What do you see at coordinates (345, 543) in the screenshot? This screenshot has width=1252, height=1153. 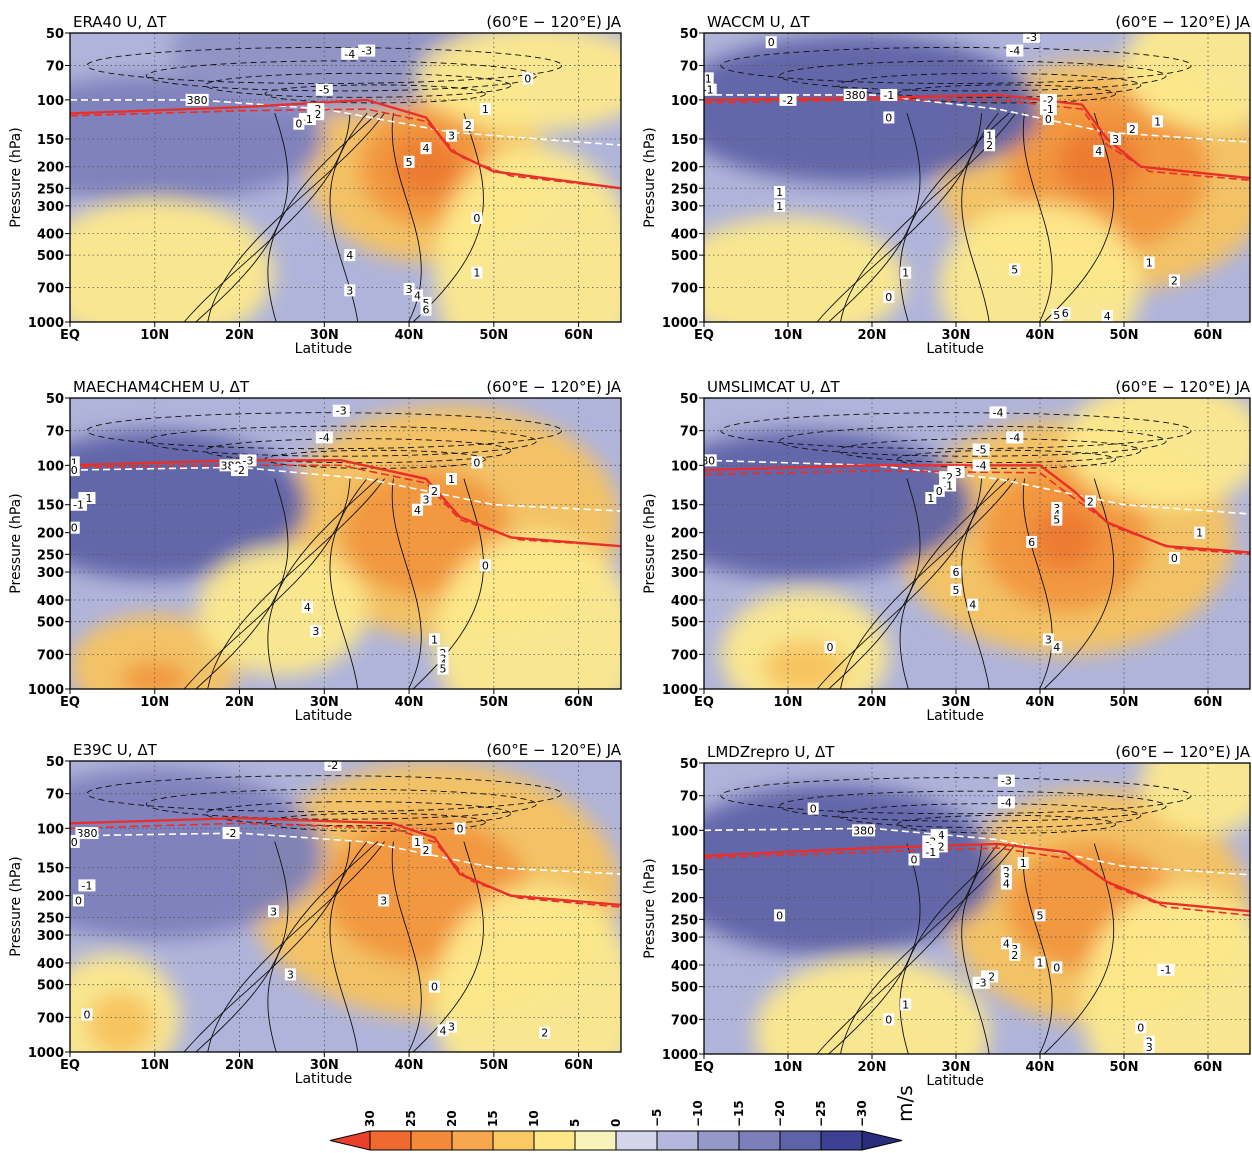 I see `plot-area: 10-1-10-3-4-3380-20123404312345` at bounding box center [345, 543].